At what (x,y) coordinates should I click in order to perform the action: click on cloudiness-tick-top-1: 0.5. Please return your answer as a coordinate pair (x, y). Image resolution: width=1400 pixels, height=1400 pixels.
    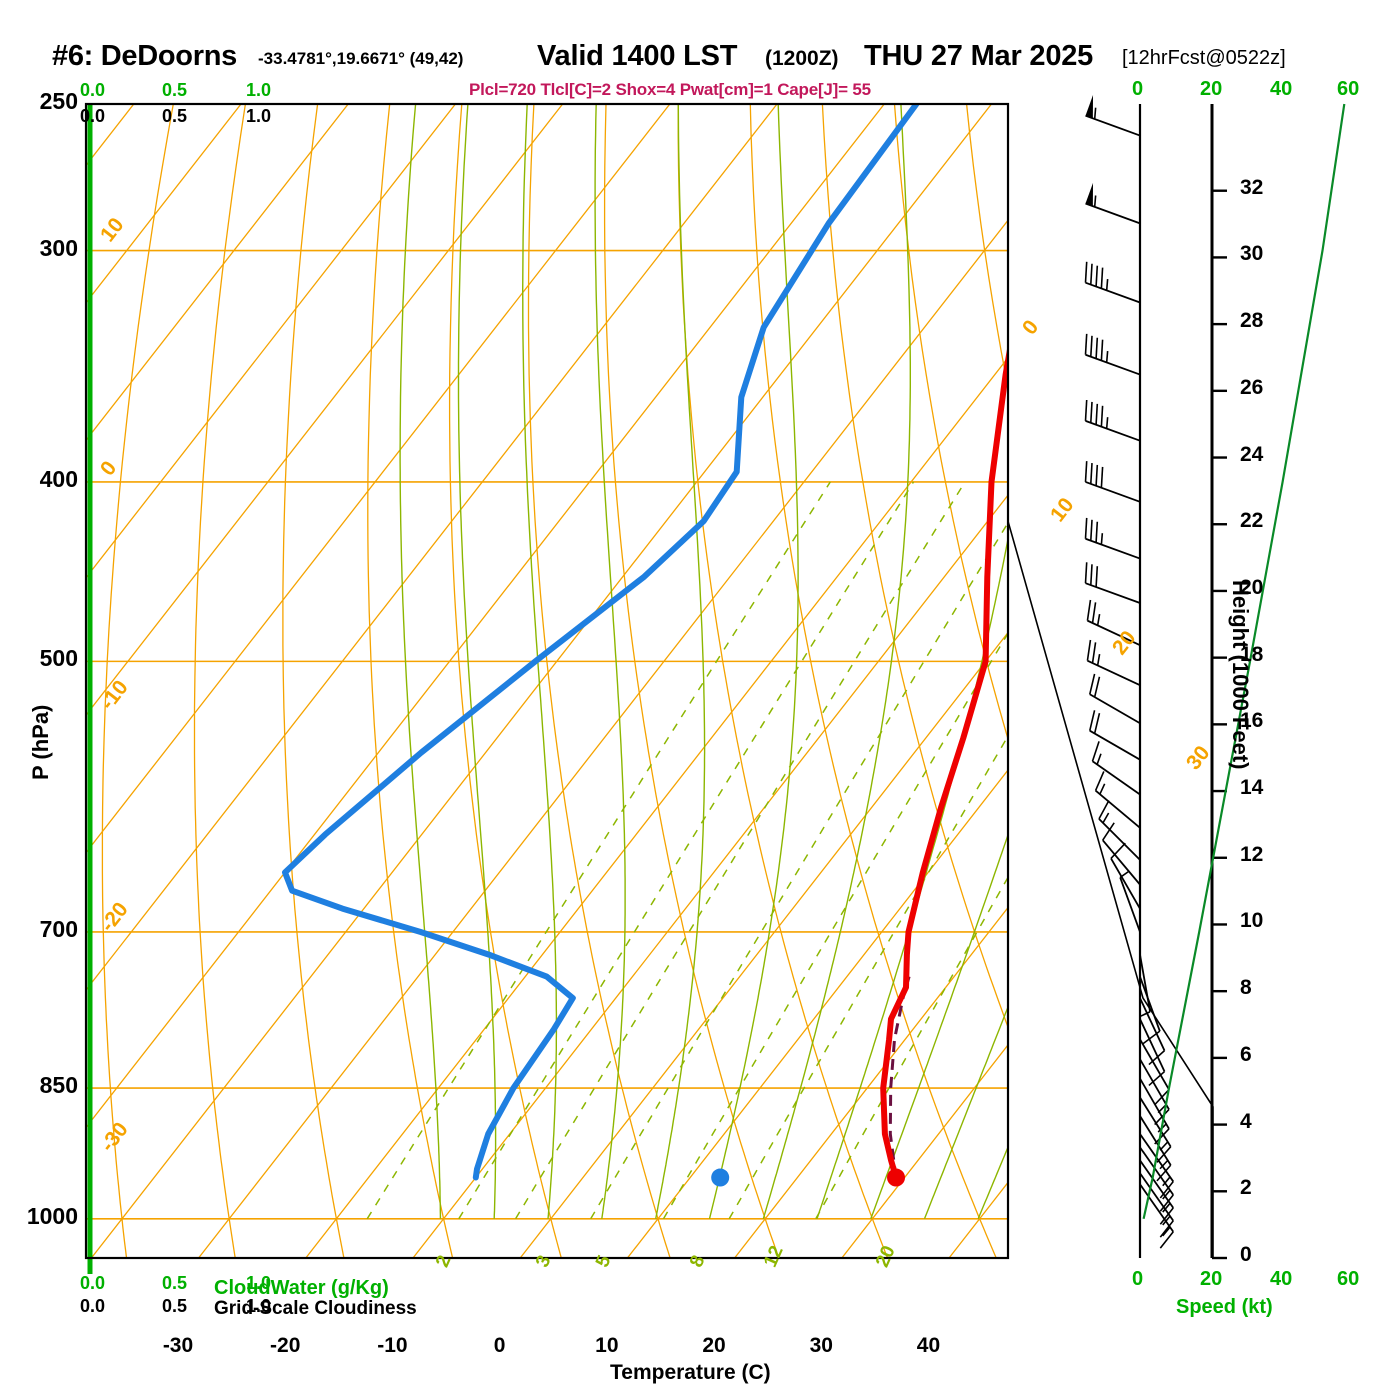
    Looking at the image, I should click on (175, 116).